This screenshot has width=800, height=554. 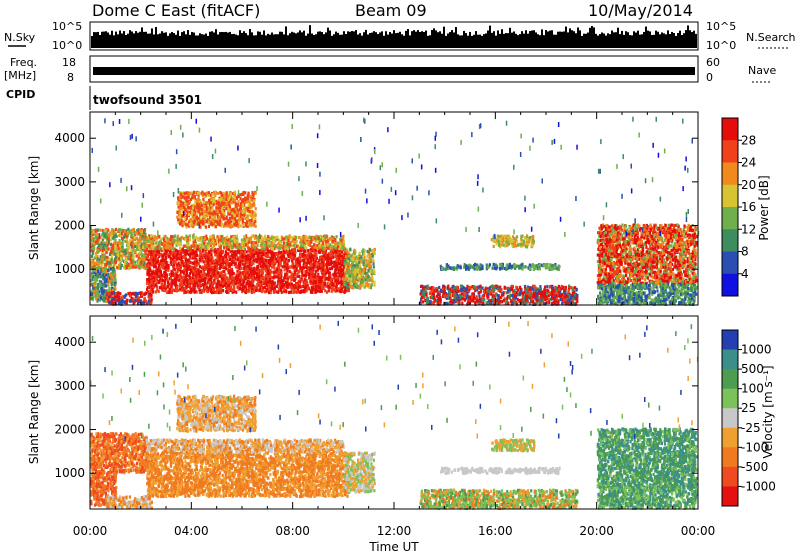 What do you see at coordinates (762, 70) in the screenshot?
I see `nave-label: Nave` at bounding box center [762, 70].